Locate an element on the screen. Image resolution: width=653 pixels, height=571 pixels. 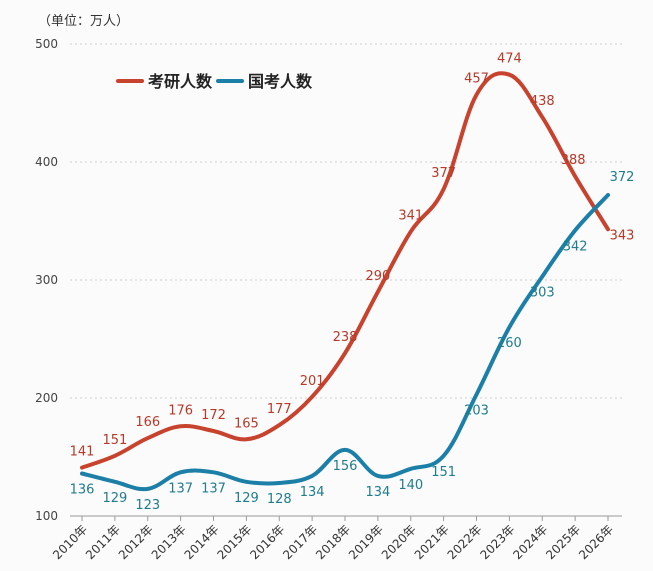
data-label-guokao: 372 is located at coordinates (622, 177).